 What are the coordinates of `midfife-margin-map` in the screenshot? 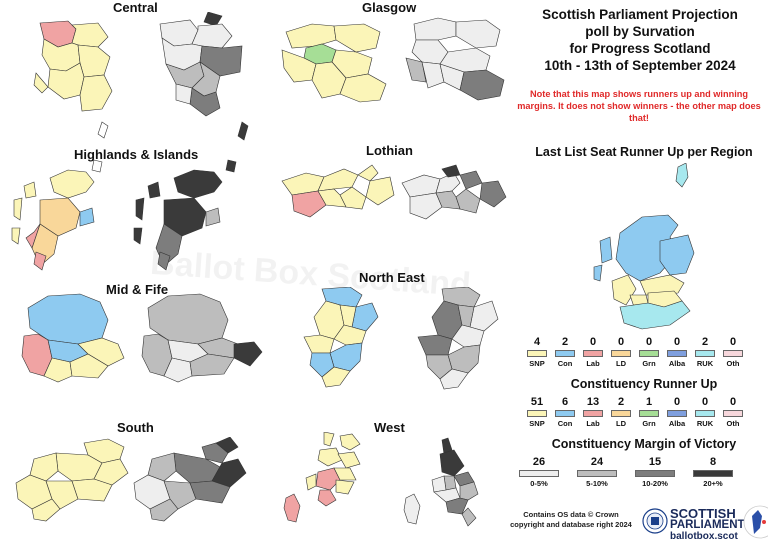 It's located at (202, 338).